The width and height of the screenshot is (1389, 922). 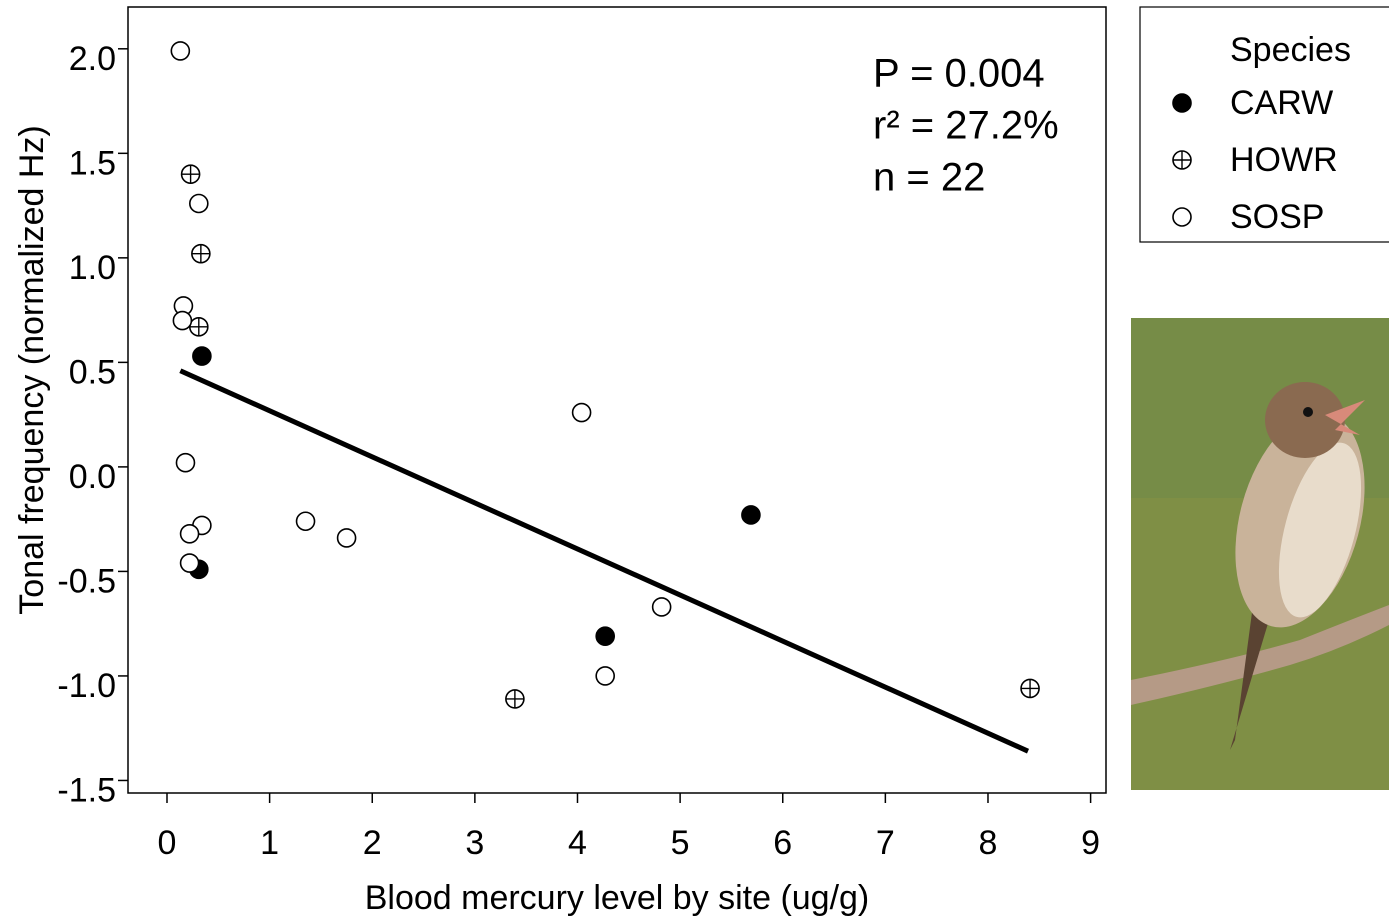 I want to click on annotation: r² = 27.2%, so click(x=966, y=126).